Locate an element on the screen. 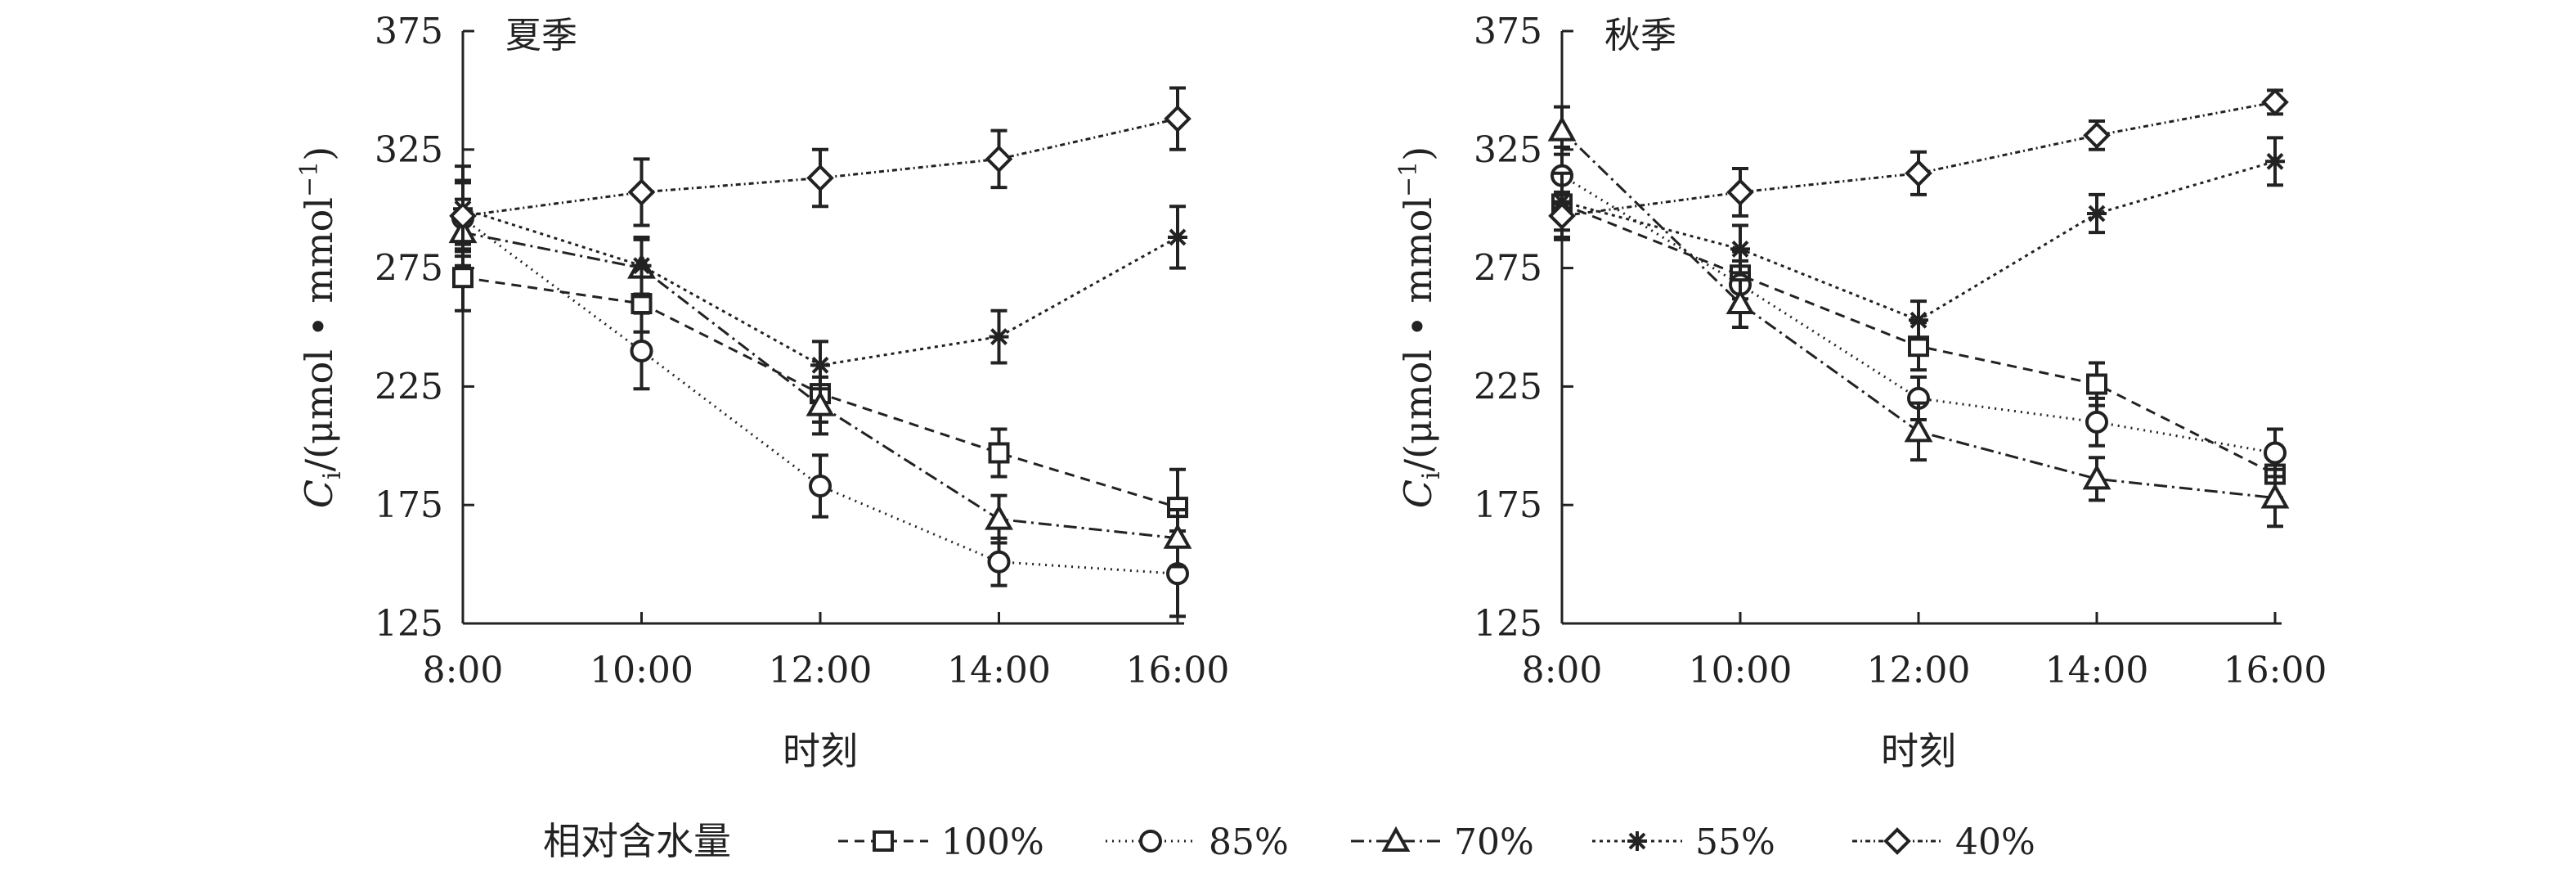 This screenshot has width=2576, height=873. legend-label: 100% is located at coordinates (992, 842).